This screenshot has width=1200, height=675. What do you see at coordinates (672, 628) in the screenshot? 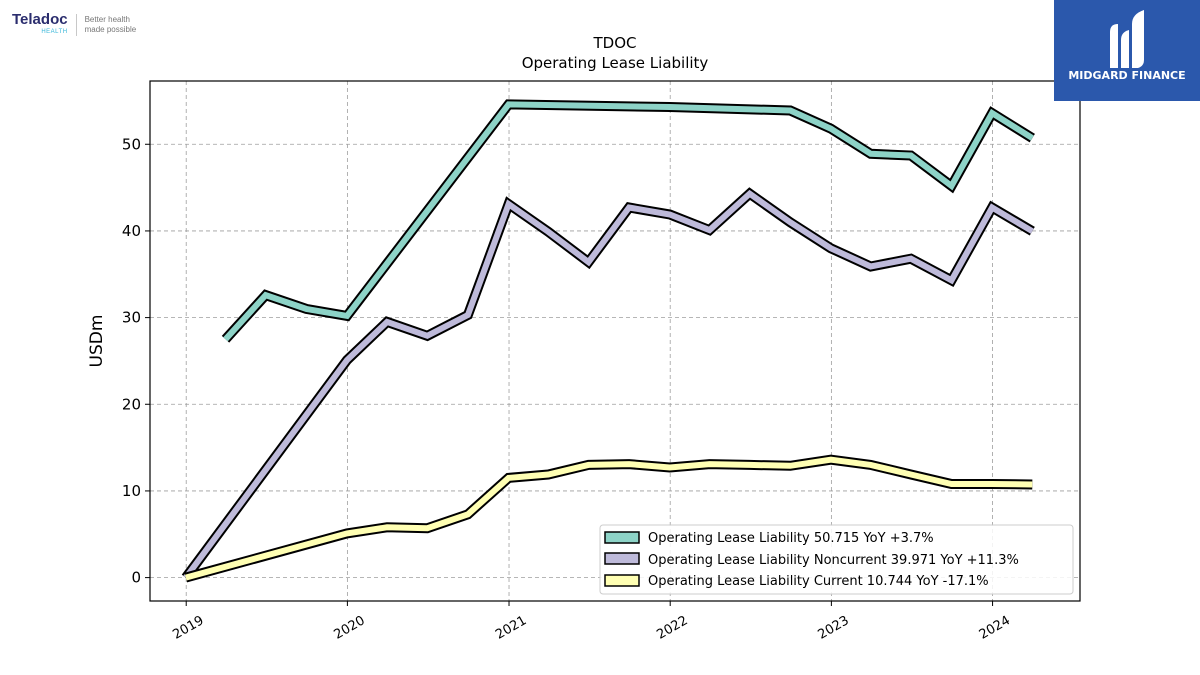
I see `x-tick-label: 2022` at bounding box center [672, 628].